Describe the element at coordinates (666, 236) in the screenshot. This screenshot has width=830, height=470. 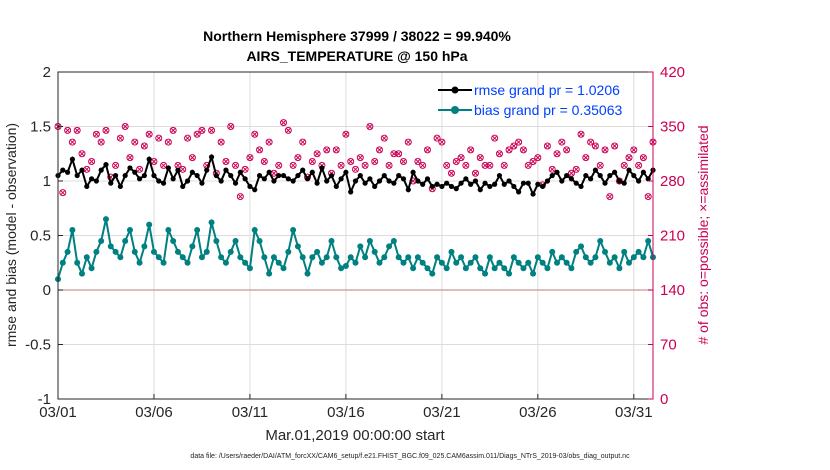
I see `right-y-axis: 0 70 140 210 280 350 420` at that location.